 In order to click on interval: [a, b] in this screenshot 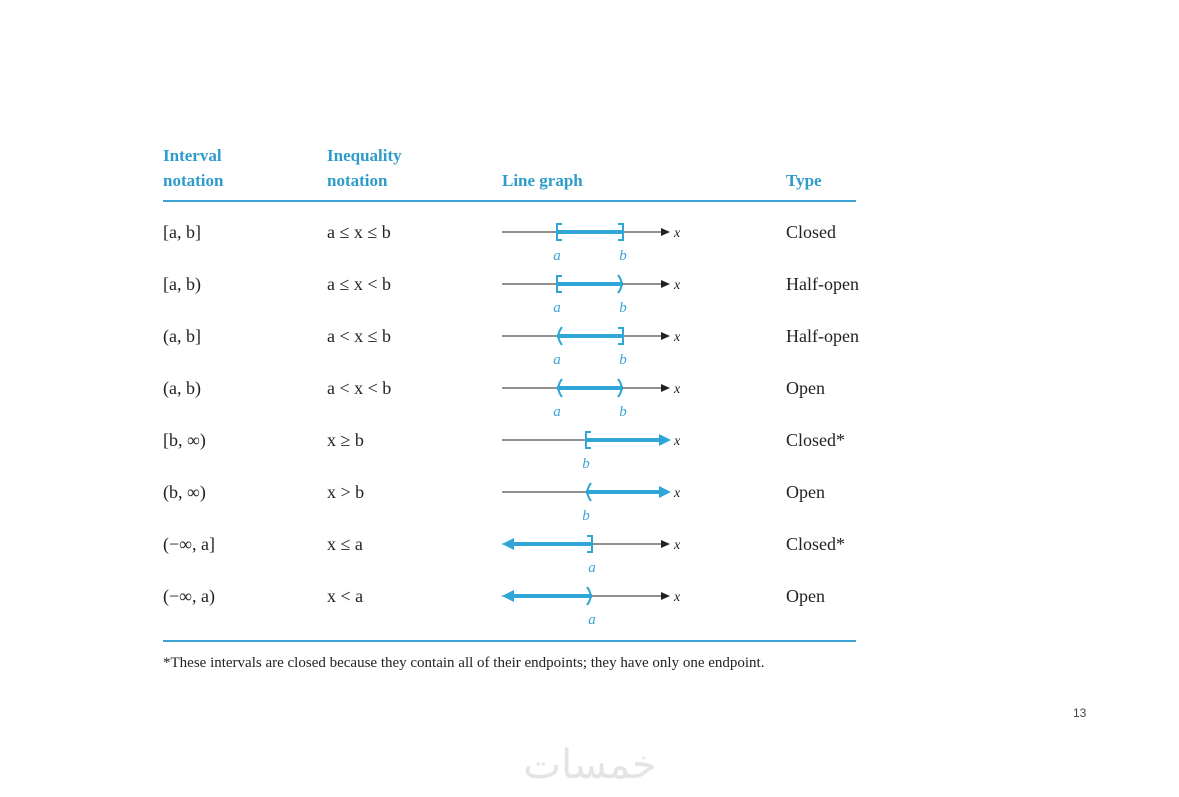, I will do `click(182, 232)`.